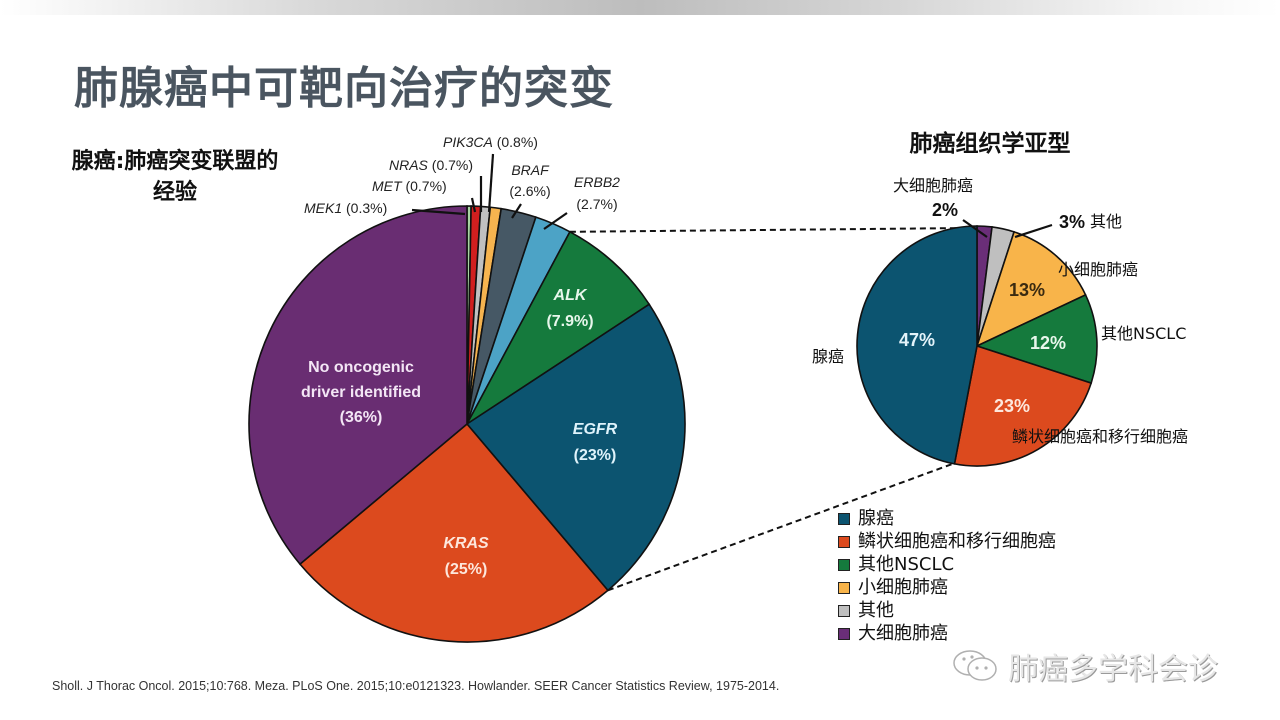 The width and height of the screenshot is (1280, 720). What do you see at coordinates (975, 665) in the screenshot?
I see `wechat-icon` at bounding box center [975, 665].